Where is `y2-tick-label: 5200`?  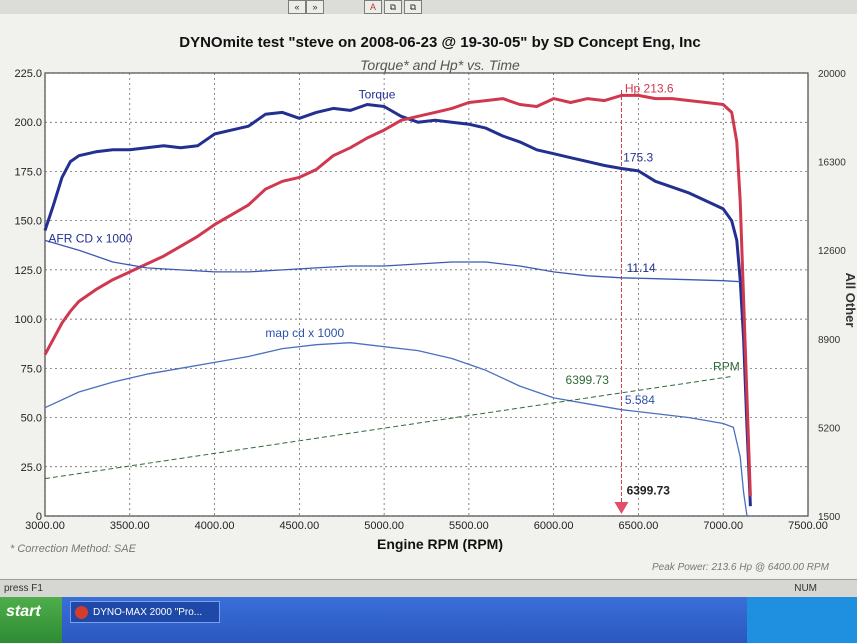 y2-tick-label: 5200 is located at coordinates (829, 428).